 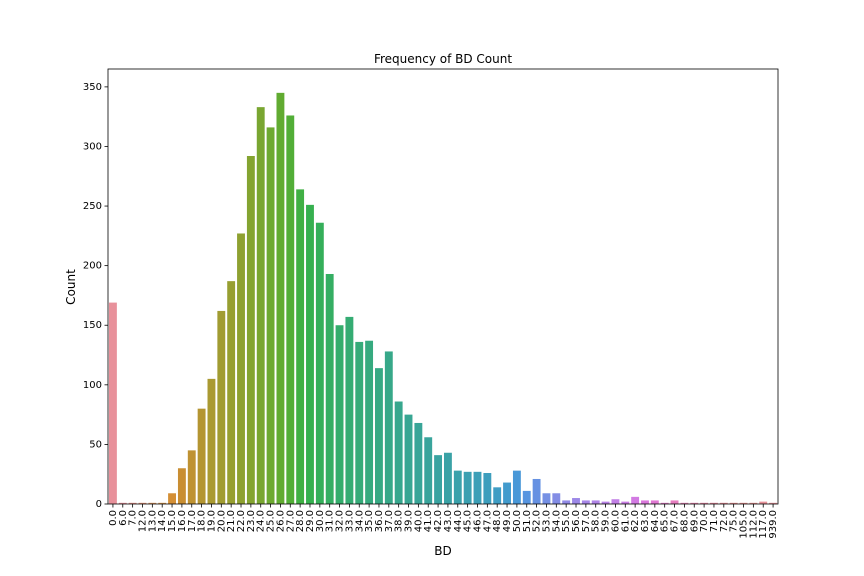 What do you see at coordinates (442, 551) in the screenshot?
I see `x-axis-label: BD` at bounding box center [442, 551].